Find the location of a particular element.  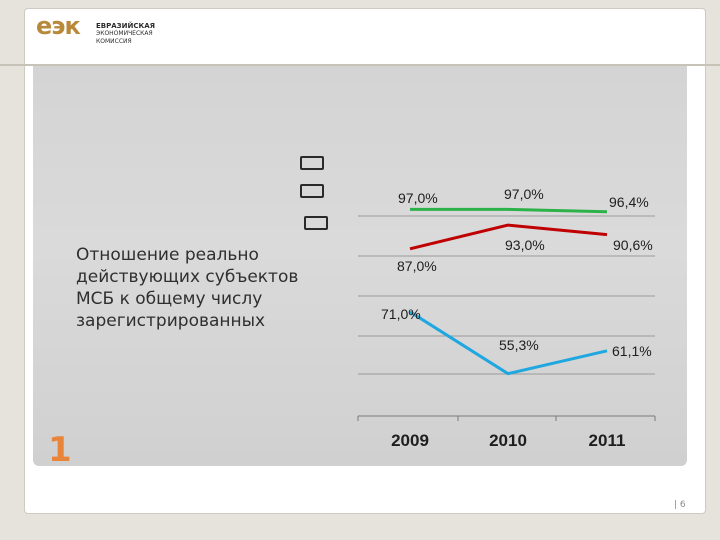

x-tick-labels: 2009 2010 2011 is located at coordinates (508, 440).